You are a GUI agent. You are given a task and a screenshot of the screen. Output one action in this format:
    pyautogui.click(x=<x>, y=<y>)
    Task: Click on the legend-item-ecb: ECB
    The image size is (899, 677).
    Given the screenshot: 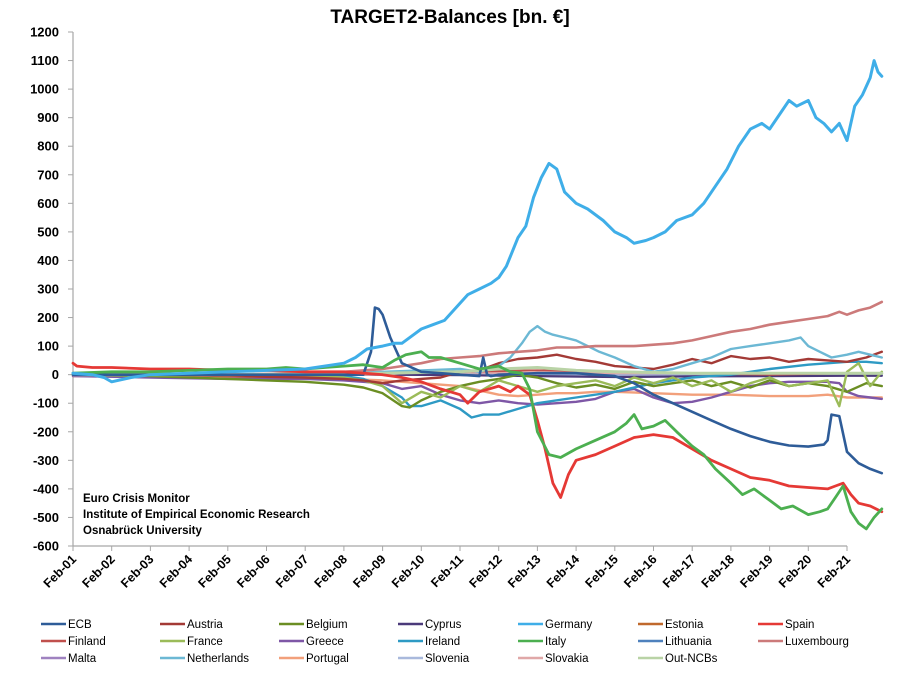 What is the action you would take?
    pyautogui.click(x=66, y=625)
    